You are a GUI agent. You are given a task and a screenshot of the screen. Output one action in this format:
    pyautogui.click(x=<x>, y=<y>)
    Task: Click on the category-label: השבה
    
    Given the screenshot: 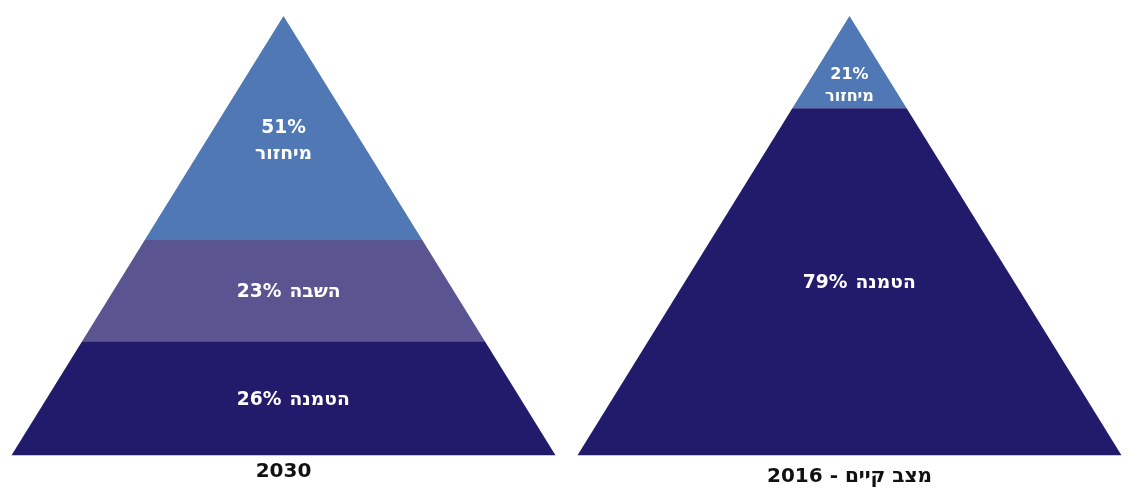 What is the action you would take?
    pyautogui.click(x=315, y=291)
    